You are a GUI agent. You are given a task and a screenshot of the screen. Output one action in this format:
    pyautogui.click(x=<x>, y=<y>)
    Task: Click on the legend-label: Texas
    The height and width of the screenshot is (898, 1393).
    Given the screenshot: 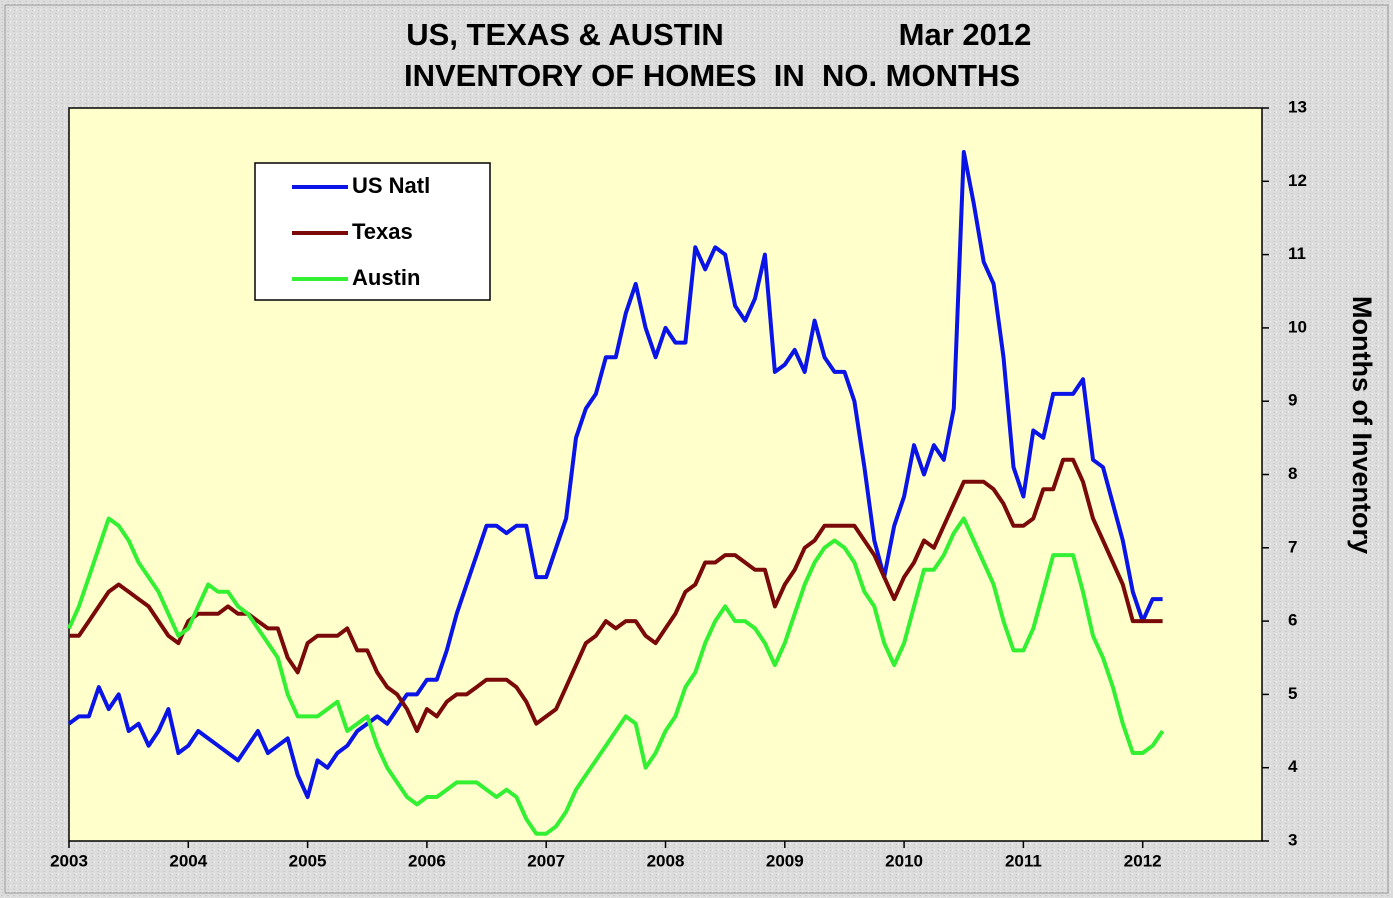 What is the action you would take?
    pyautogui.click(x=382, y=231)
    